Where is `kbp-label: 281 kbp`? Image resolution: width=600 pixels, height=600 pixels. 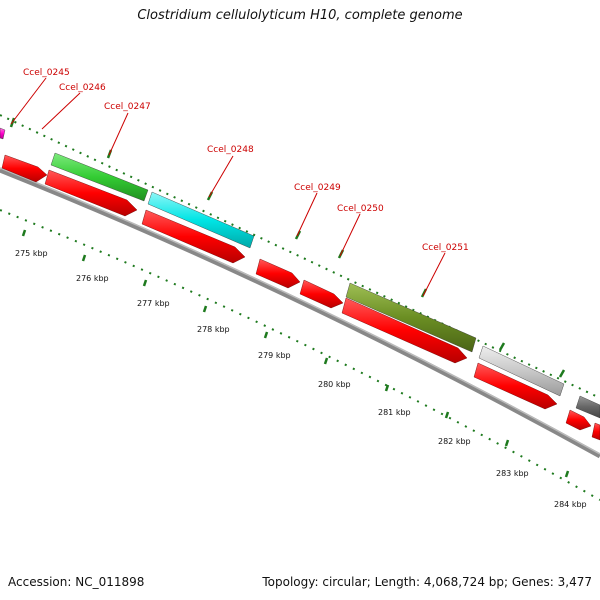 kbp-label: 281 kbp is located at coordinates (394, 412).